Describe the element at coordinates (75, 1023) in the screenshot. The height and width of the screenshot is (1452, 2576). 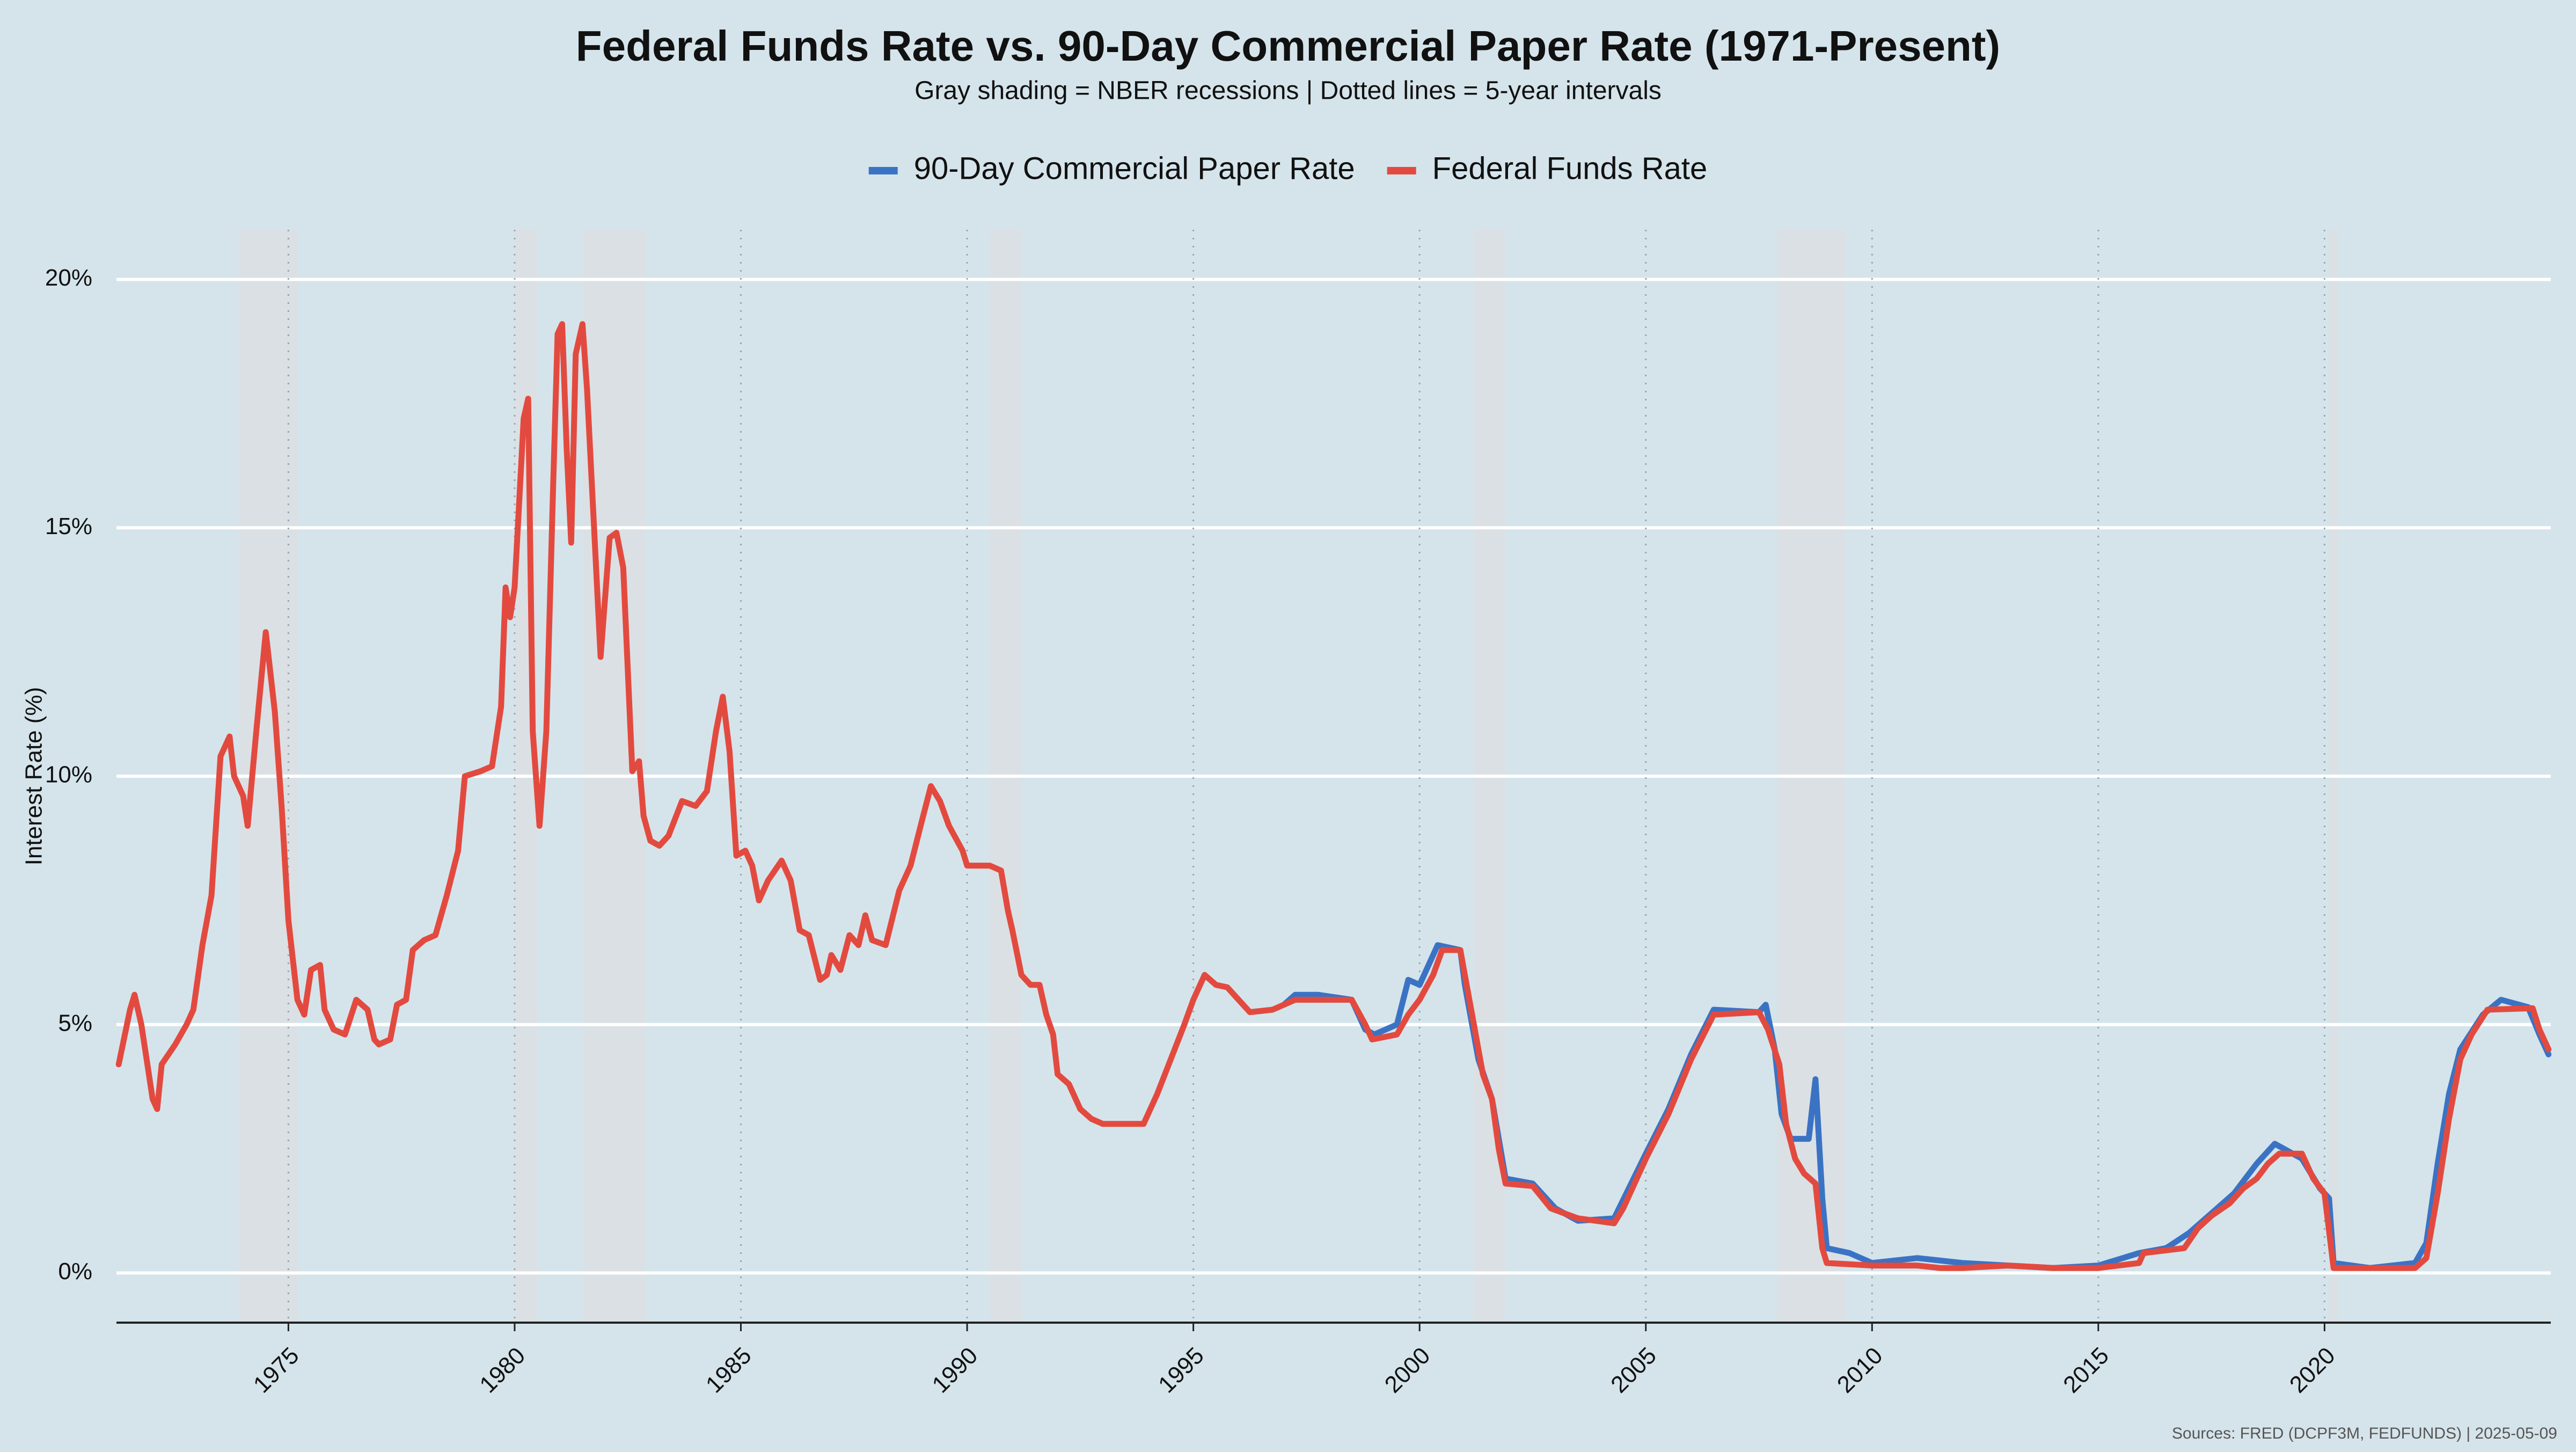
I see `y-tick-label: 5%` at that location.